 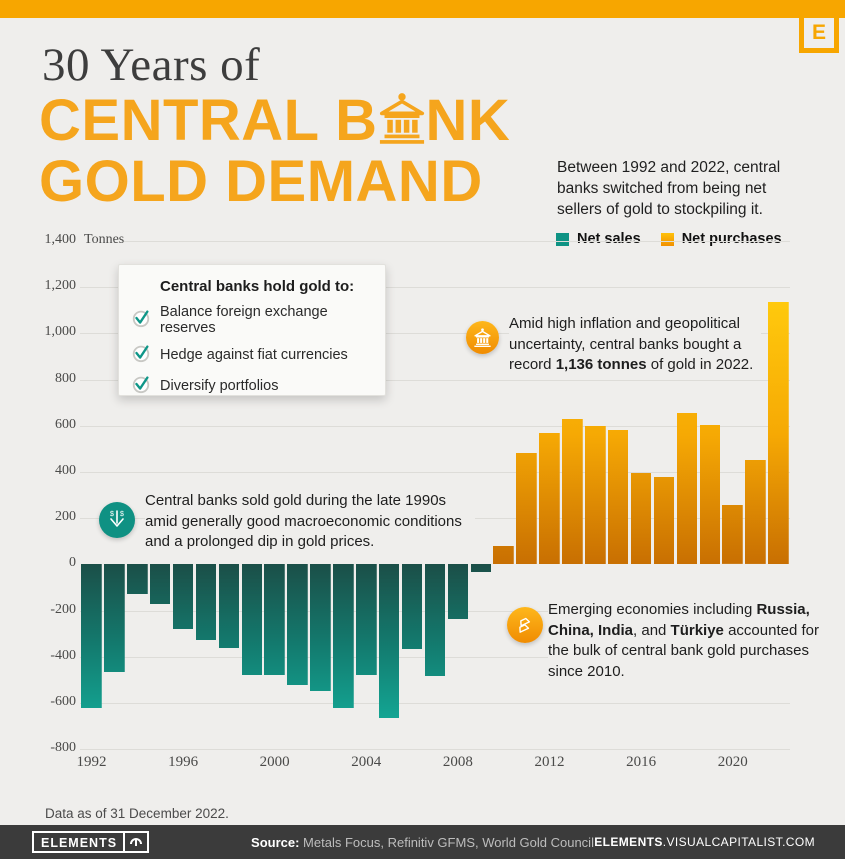 I want to click on x-axis-tick-label: 1992, so click(x=91, y=762).